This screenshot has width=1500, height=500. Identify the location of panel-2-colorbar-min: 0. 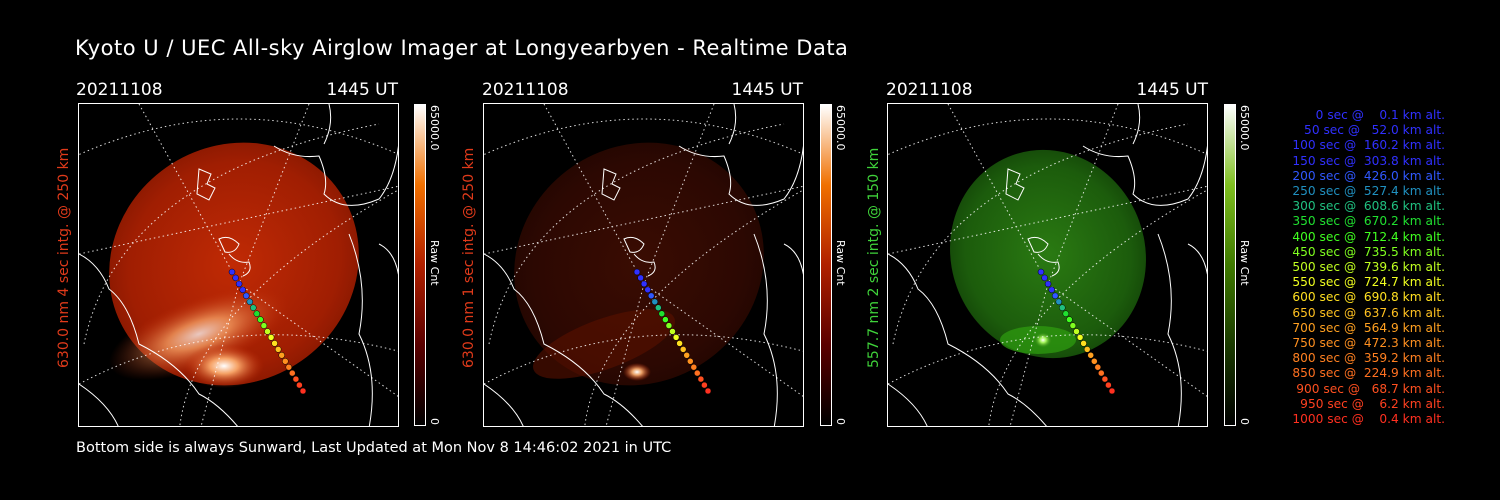
(840, 421).